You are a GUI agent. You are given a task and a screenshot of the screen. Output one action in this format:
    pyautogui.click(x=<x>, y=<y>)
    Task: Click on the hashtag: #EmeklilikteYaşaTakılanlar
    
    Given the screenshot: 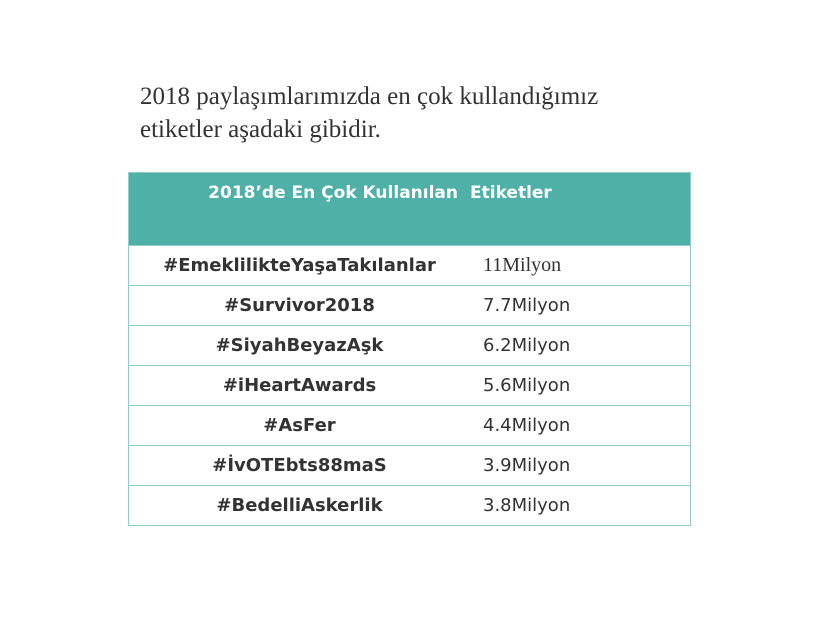 What is the action you would take?
    pyautogui.click(x=299, y=265)
    